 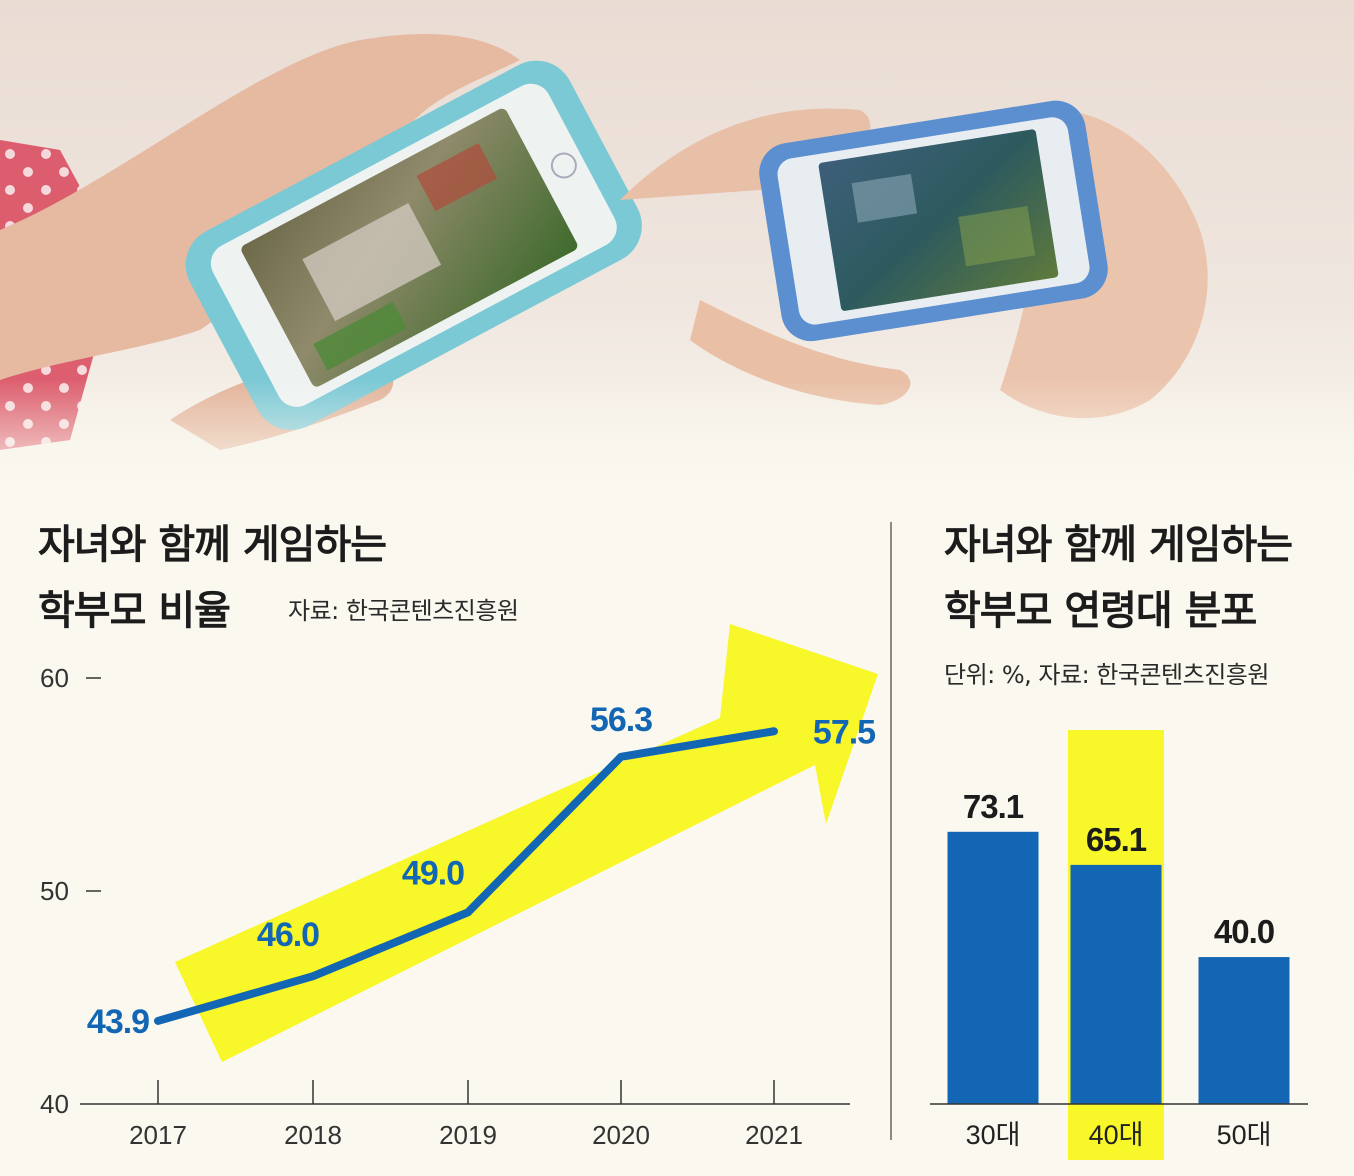 What do you see at coordinates (1116, 839) in the screenshot?
I see `bar-value-label-40대: 65.1` at bounding box center [1116, 839].